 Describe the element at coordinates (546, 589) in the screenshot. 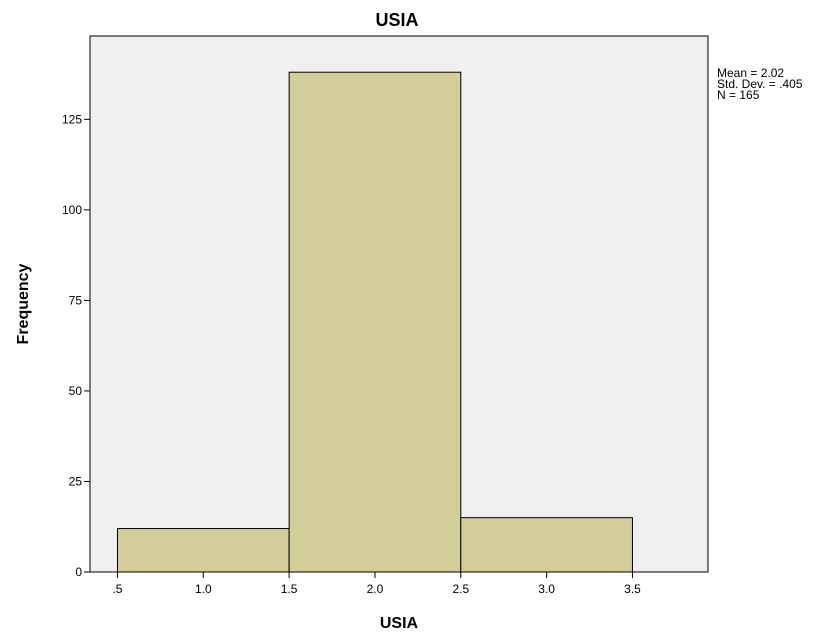

I see `x-tick-label: 3.0` at that location.